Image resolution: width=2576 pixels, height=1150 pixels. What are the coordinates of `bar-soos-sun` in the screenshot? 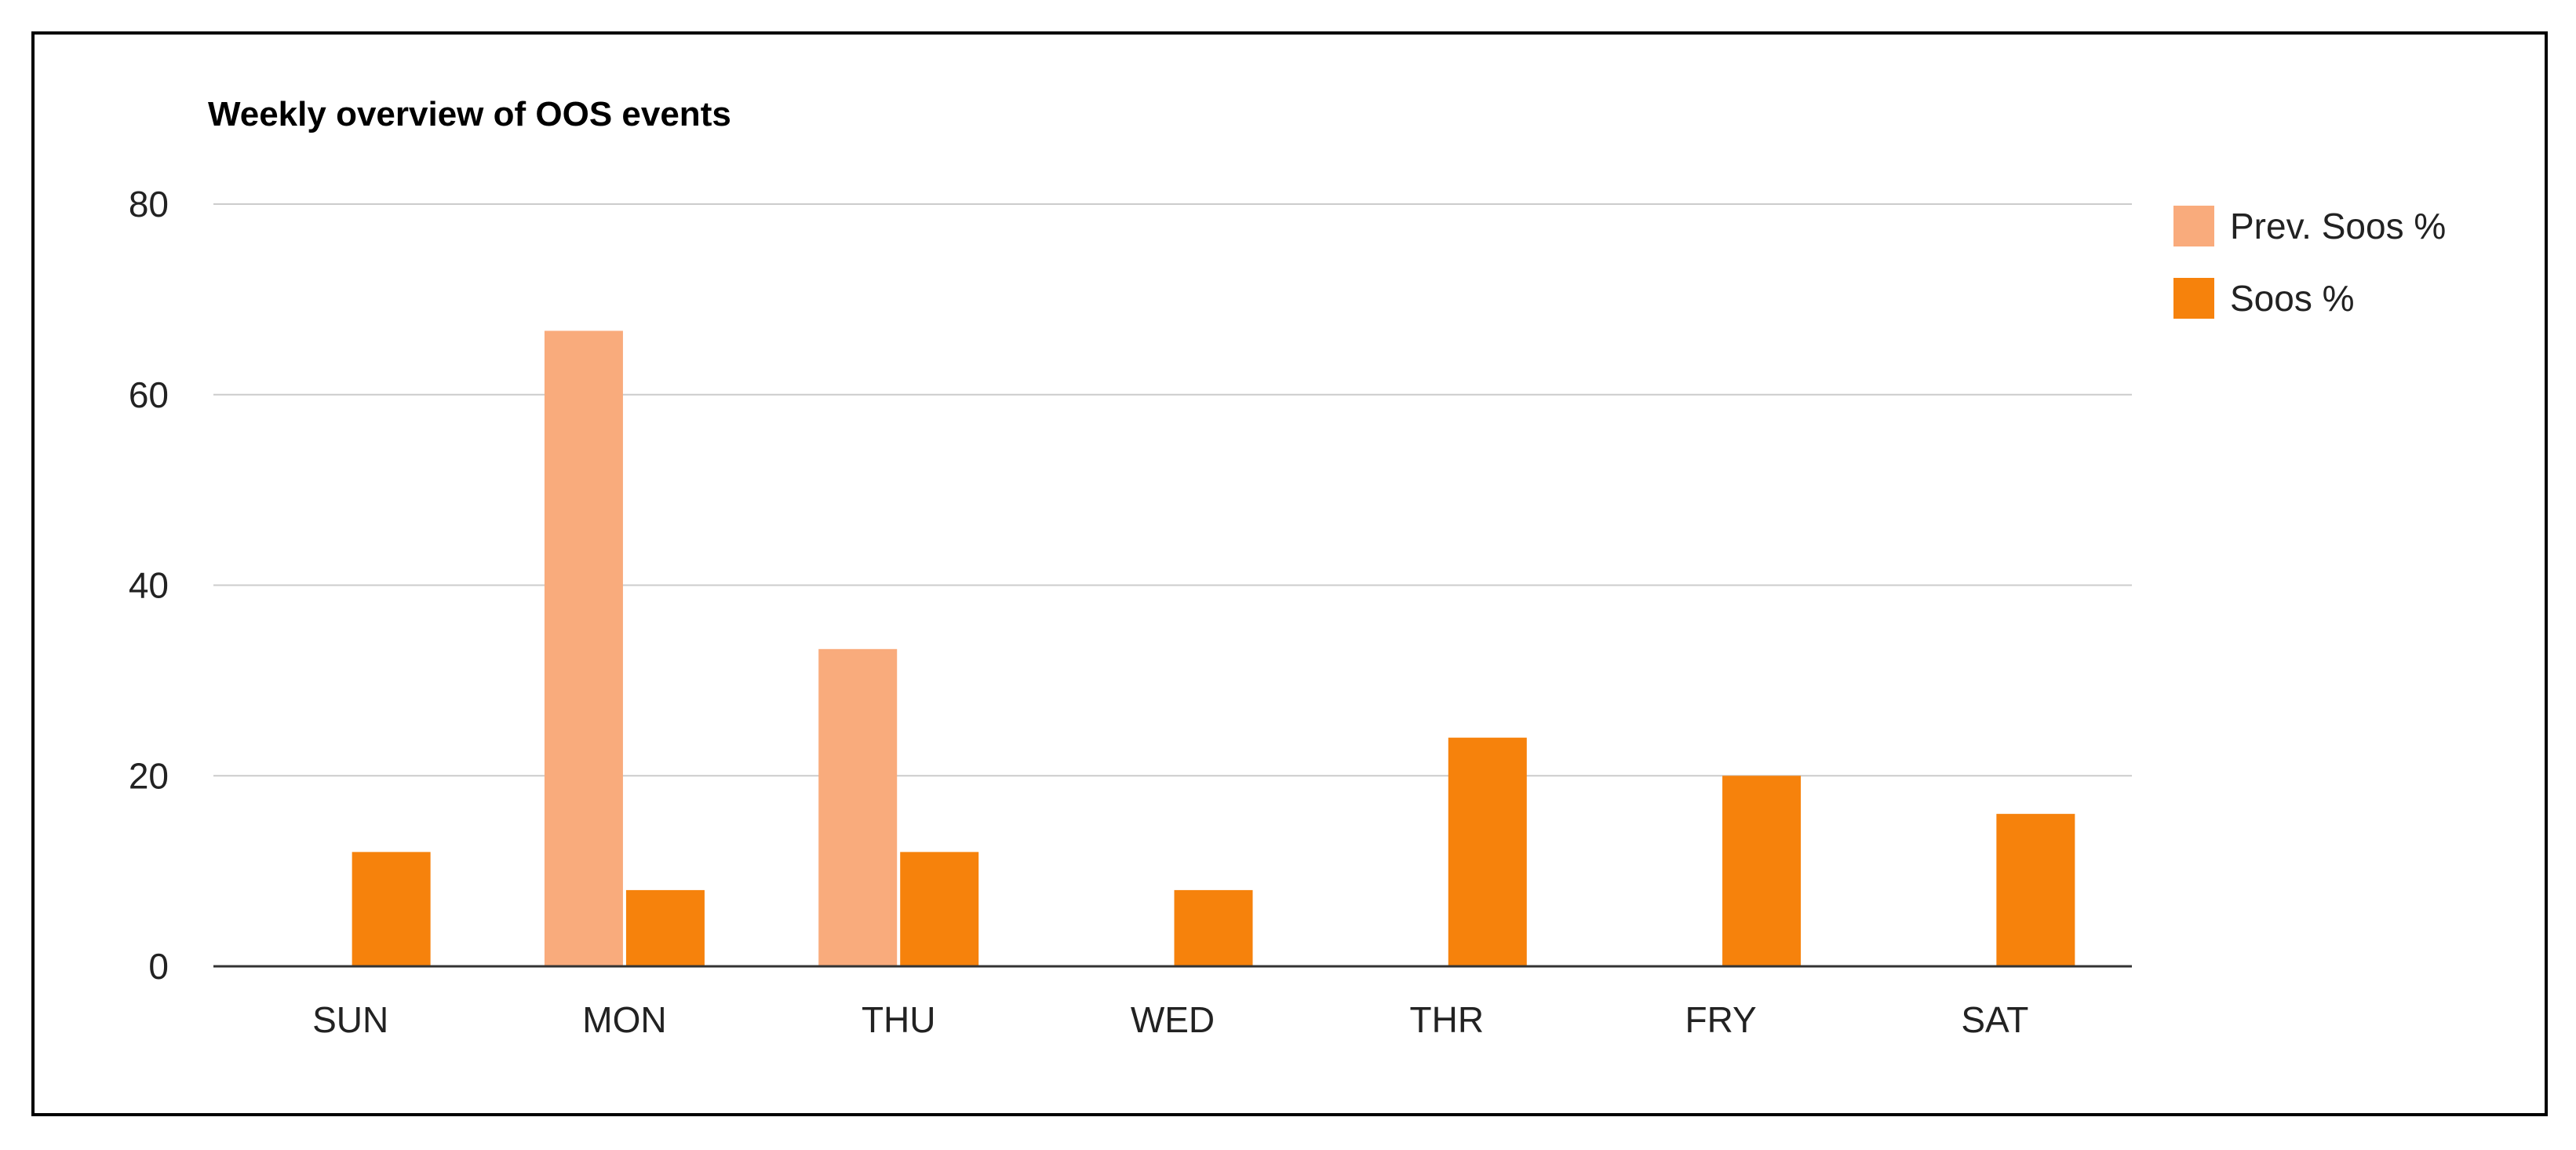 It's located at (391, 909).